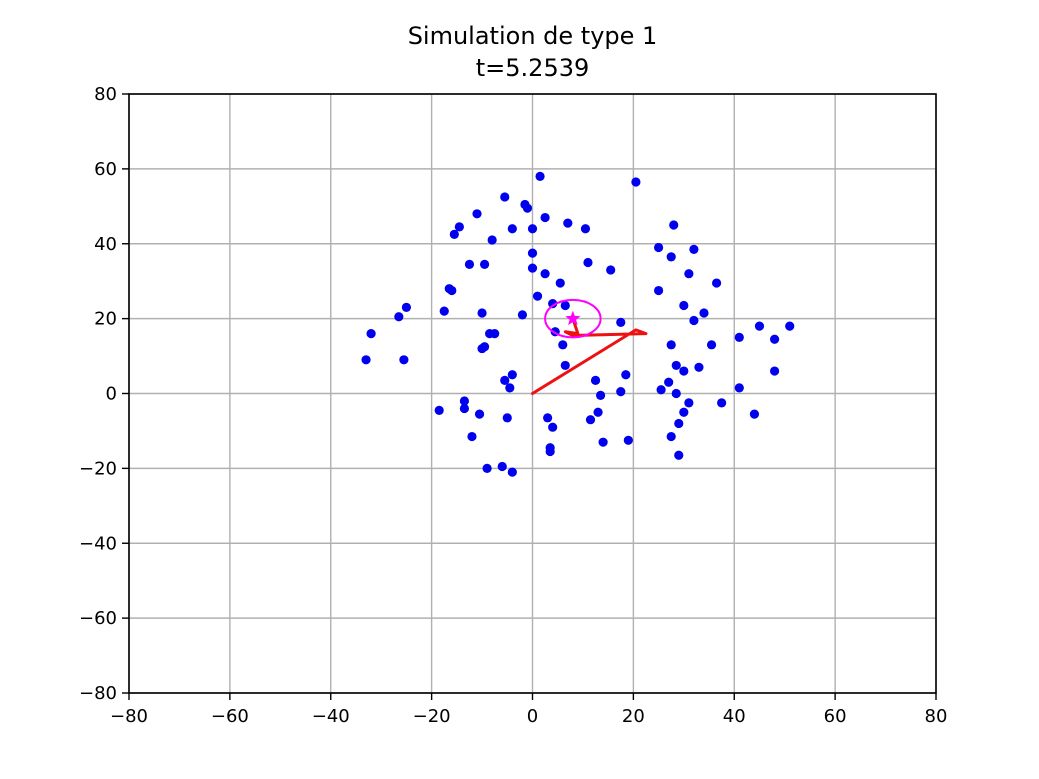 Image resolution: width=1039 pixels, height=779 pixels. I want to click on trajectory-line, so click(589, 356).